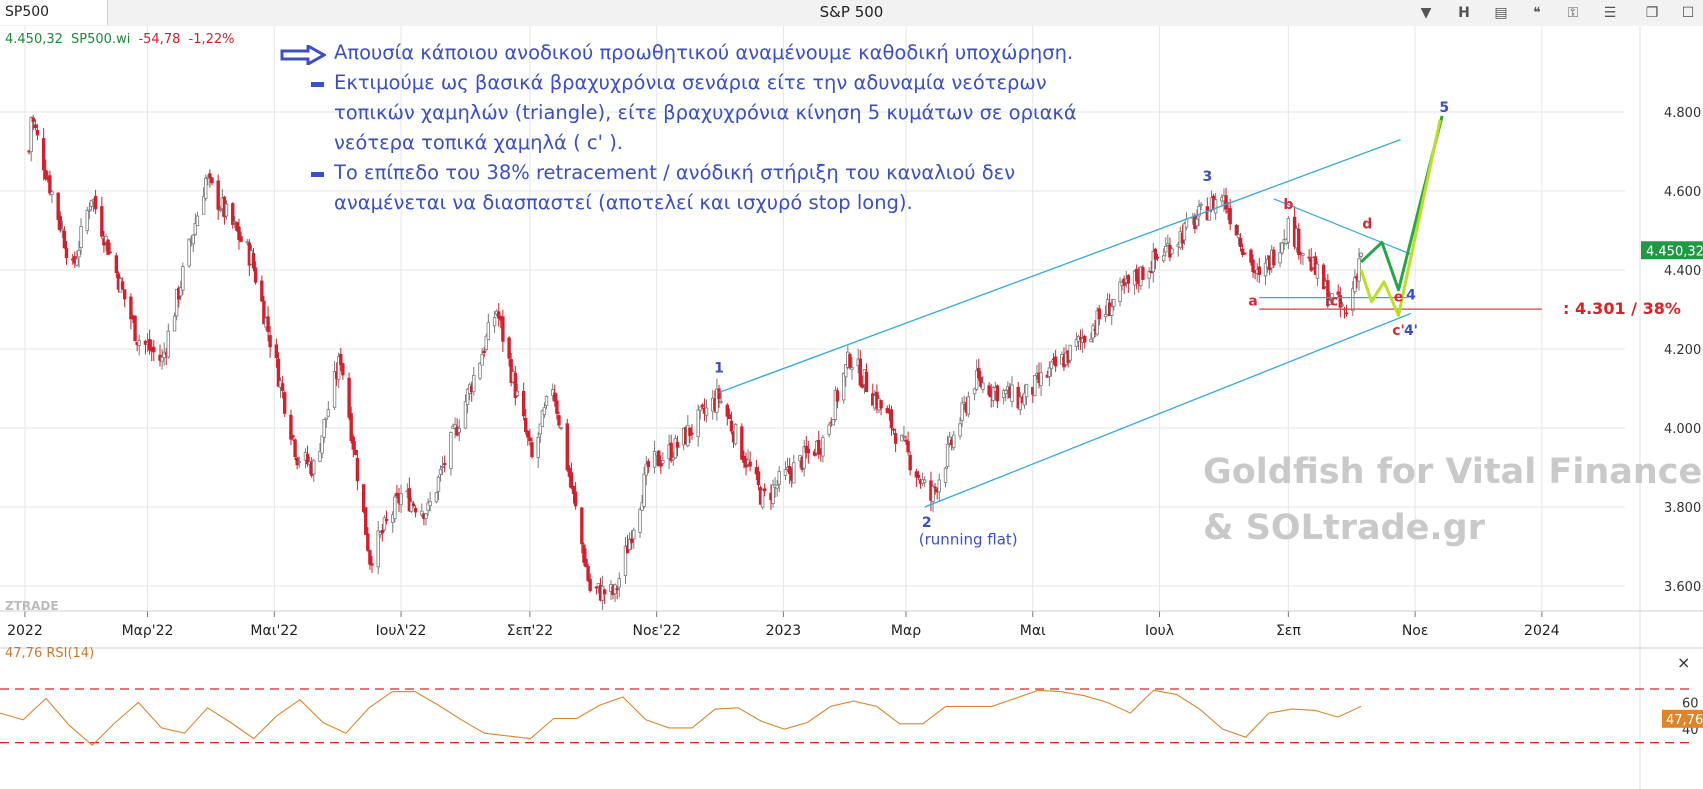 This screenshot has height=789, width=1703. What do you see at coordinates (274, 631) in the screenshot?
I see `x-tick-label: Μαι'22` at bounding box center [274, 631].